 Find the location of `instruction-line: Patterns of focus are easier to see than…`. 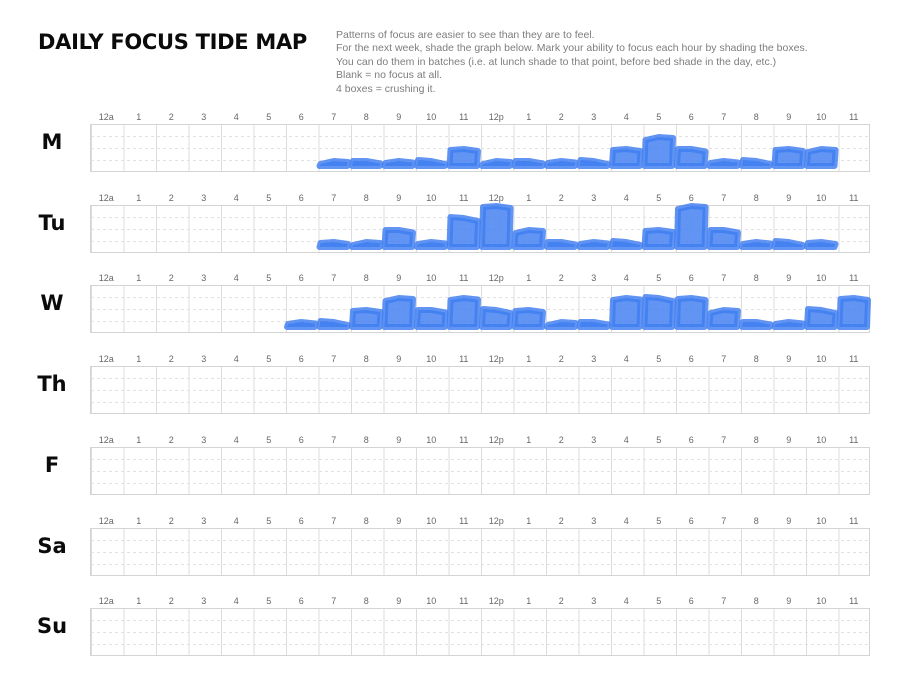

instruction-line: Patterns of focus are easier to see than… is located at coordinates (465, 35).